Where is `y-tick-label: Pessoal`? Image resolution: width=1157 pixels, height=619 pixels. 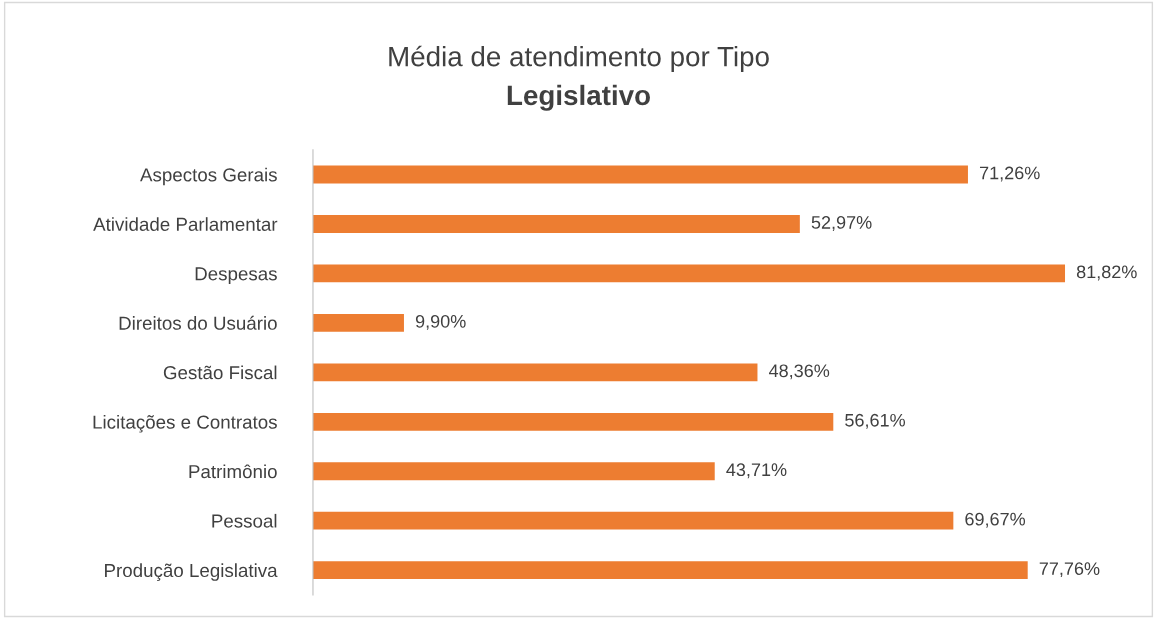 y-tick-label: Pessoal is located at coordinates (244, 520).